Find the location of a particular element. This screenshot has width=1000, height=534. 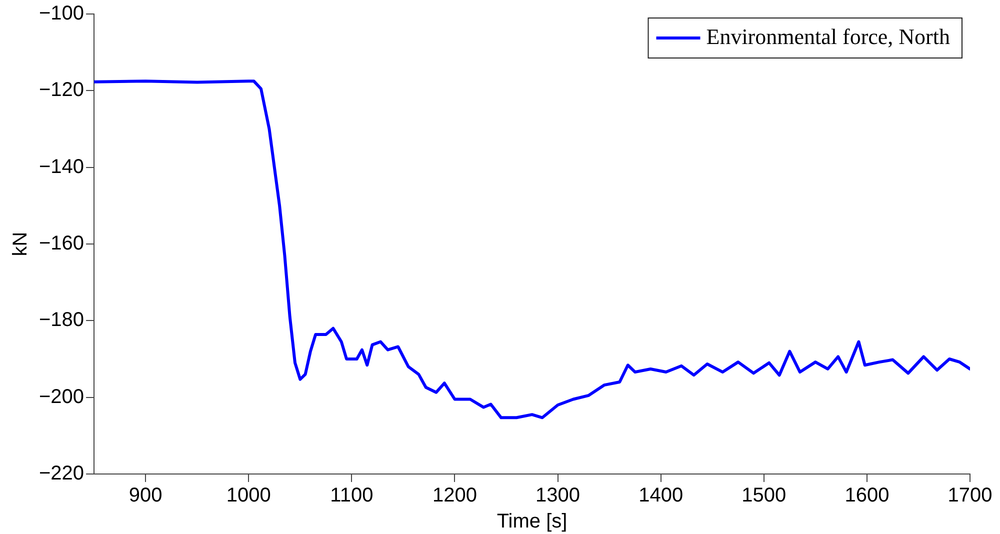

legend-label: Environmental force, North is located at coordinates (828, 36).